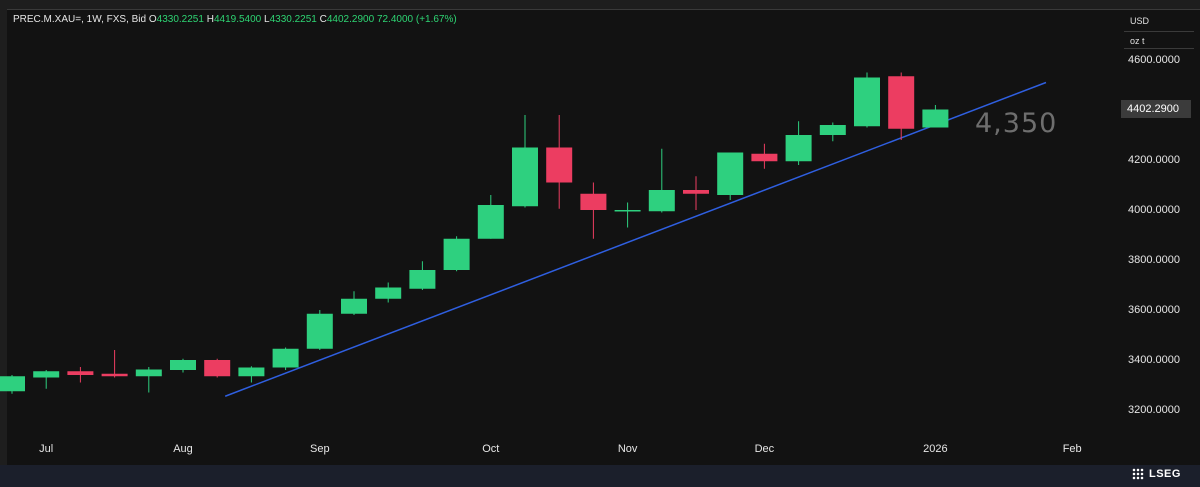  What do you see at coordinates (237, 19) in the screenshot?
I see `high-value: 4419.5400` at bounding box center [237, 19].